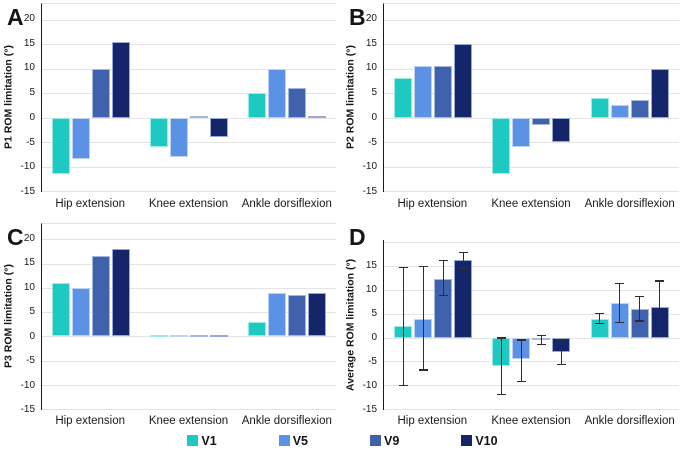 This screenshot has height=451, width=685. Describe the element at coordinates (541, 340) in the screenshot. I see `error-bar-v9-knee-extension` at that location.